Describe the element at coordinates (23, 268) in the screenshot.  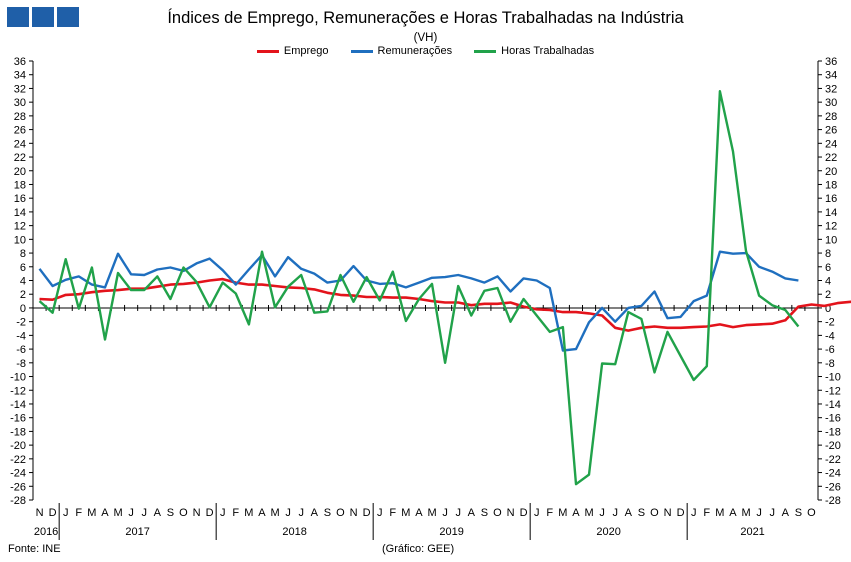
I see `y-tick-label-left: 6` at that location.